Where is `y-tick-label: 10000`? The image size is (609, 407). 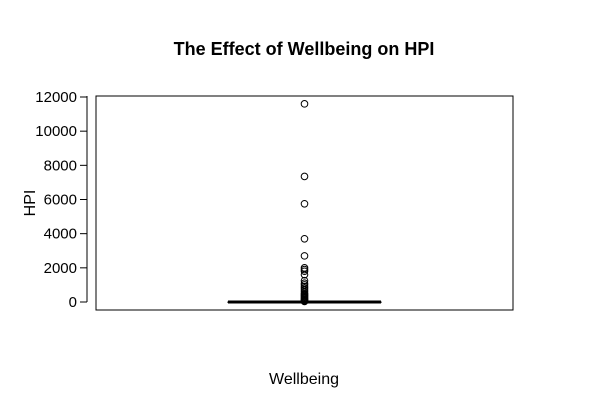 y-tick-label: 10000 is located at coordinates (56, 131).